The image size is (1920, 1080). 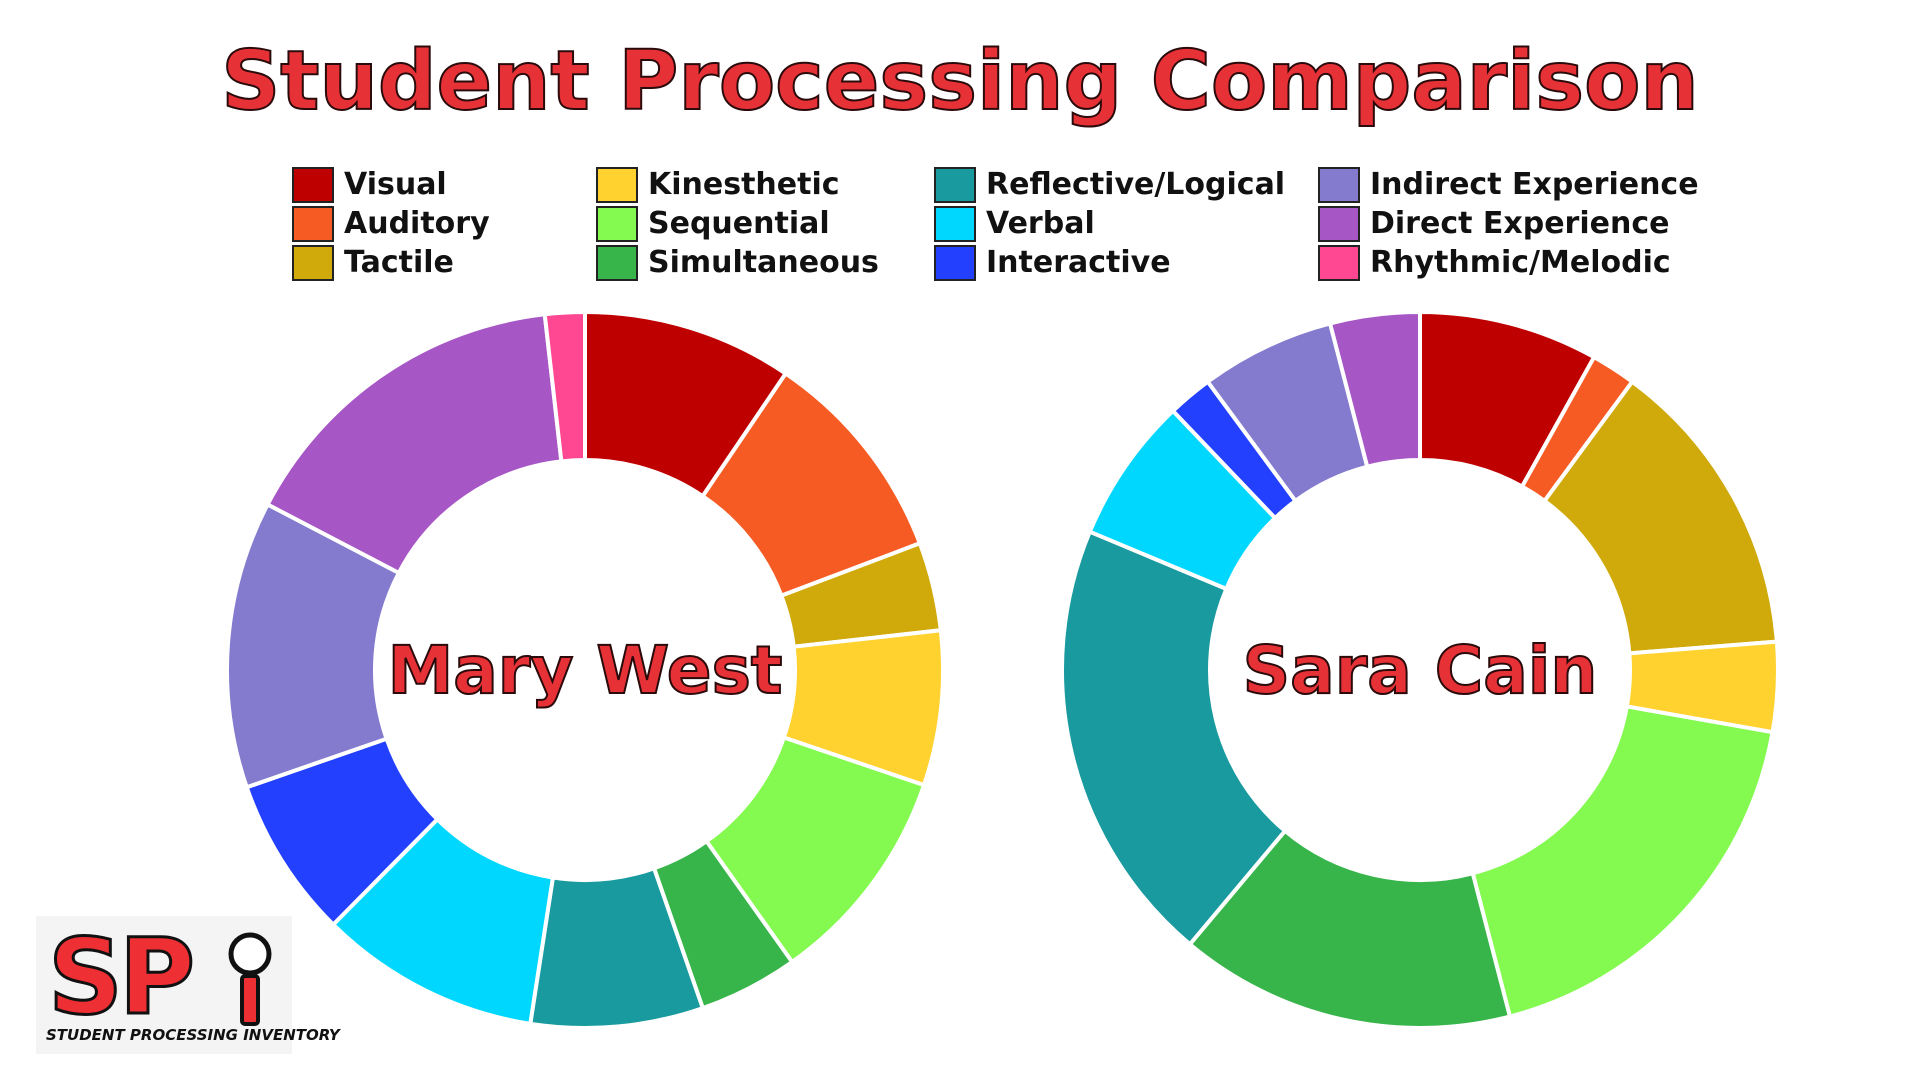 What do you see at coordinates (1136, 184) in the screenshot?
I see `legend-label: Reflective/Logical` at bounding box center [1136, 184].